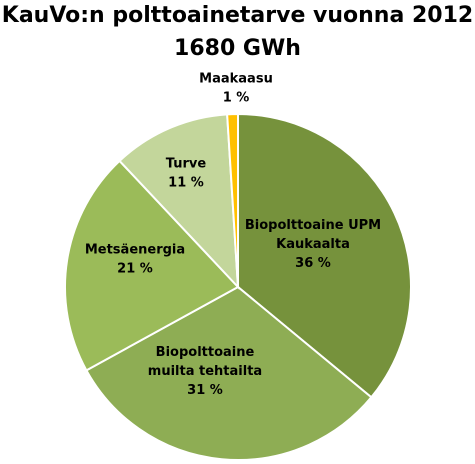  Describe the element at coordinates (186, 183) in the screenshot. I see `slice-value-label: 11 %` at that location.